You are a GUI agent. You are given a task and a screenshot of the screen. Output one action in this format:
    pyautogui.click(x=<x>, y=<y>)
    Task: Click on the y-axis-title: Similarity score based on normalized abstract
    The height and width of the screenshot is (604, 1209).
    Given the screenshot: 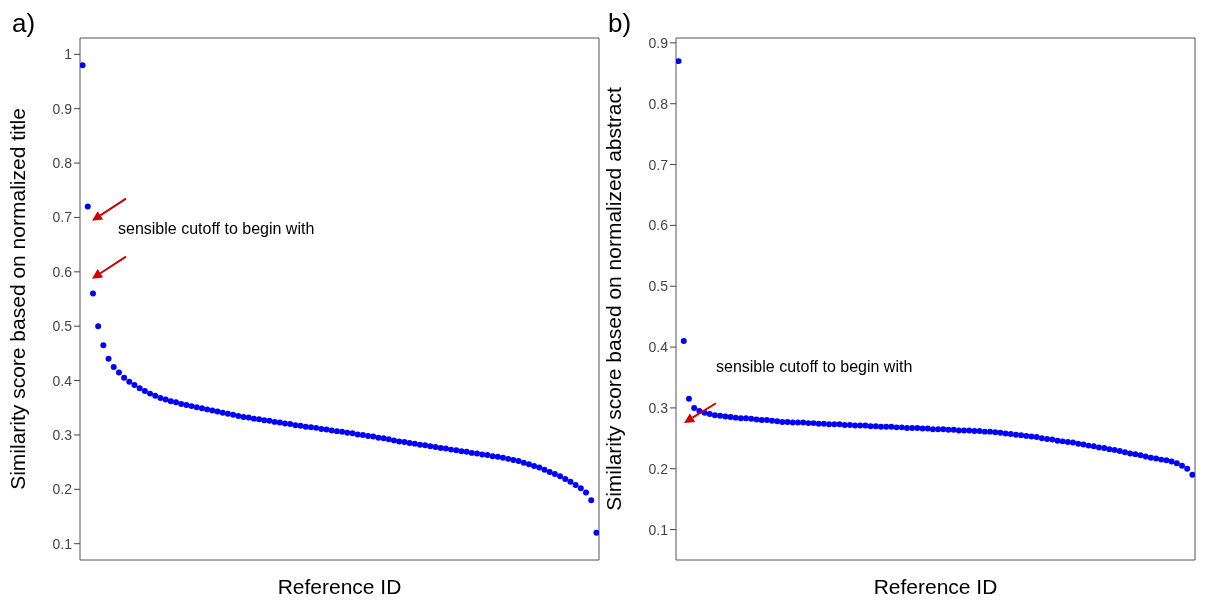 What is the action you would take?
    pyautogui.click(x=614, y=299)
    